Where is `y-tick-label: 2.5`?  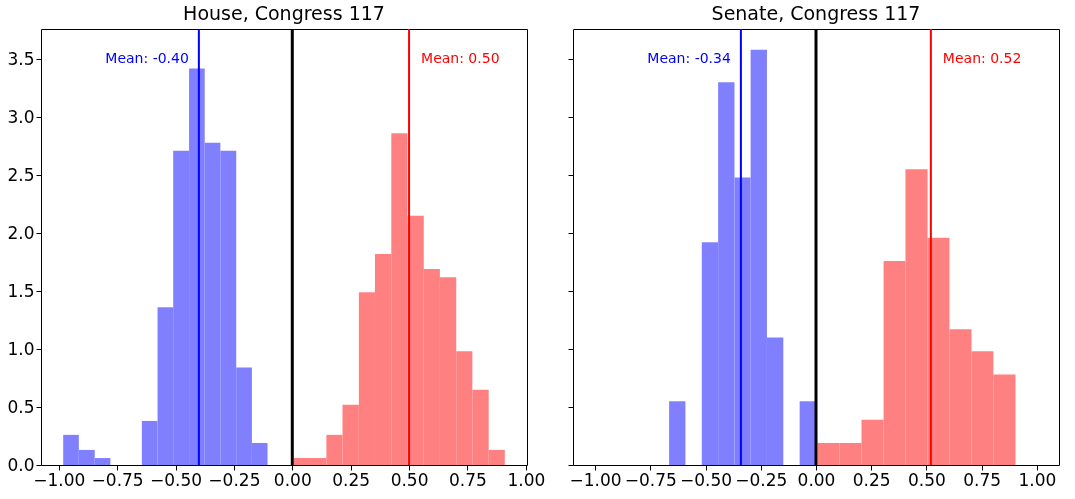 y-tick-label: 2.5 is located at coordinates (21, 174).